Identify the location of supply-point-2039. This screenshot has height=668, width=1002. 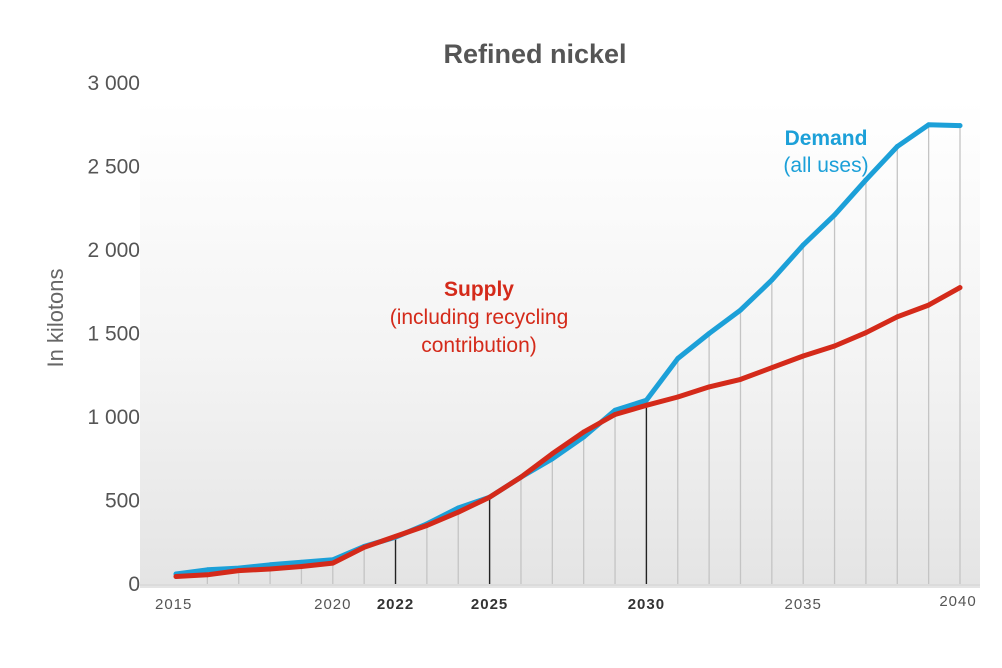
(929, 305).